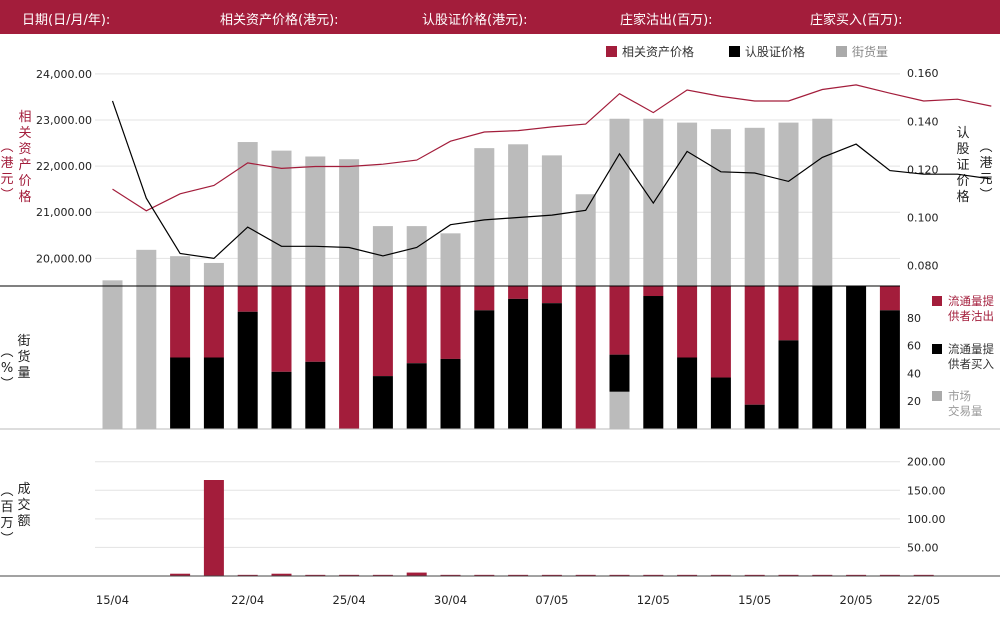 Image resolution: width=1000 pixels, height=620 pixels. What do you see at coordinates (914, 346) in the screenshot?
I see `flow-axis-tick-label: 60` at bounding box center [914, 346].